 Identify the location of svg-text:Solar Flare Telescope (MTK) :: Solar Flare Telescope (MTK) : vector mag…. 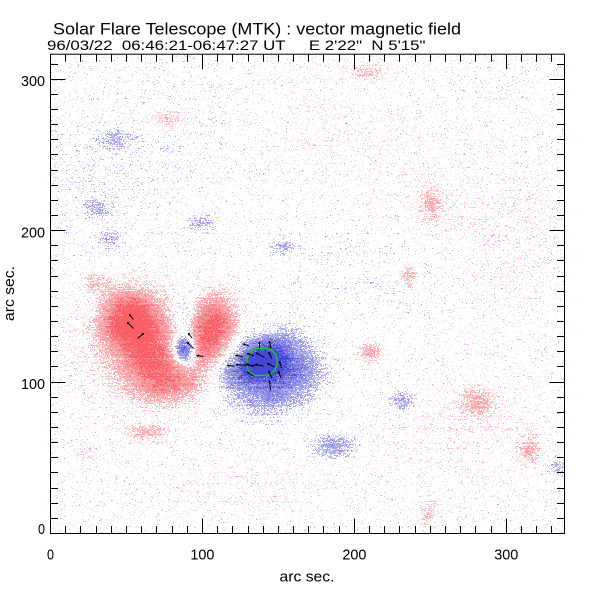
(257, 28).